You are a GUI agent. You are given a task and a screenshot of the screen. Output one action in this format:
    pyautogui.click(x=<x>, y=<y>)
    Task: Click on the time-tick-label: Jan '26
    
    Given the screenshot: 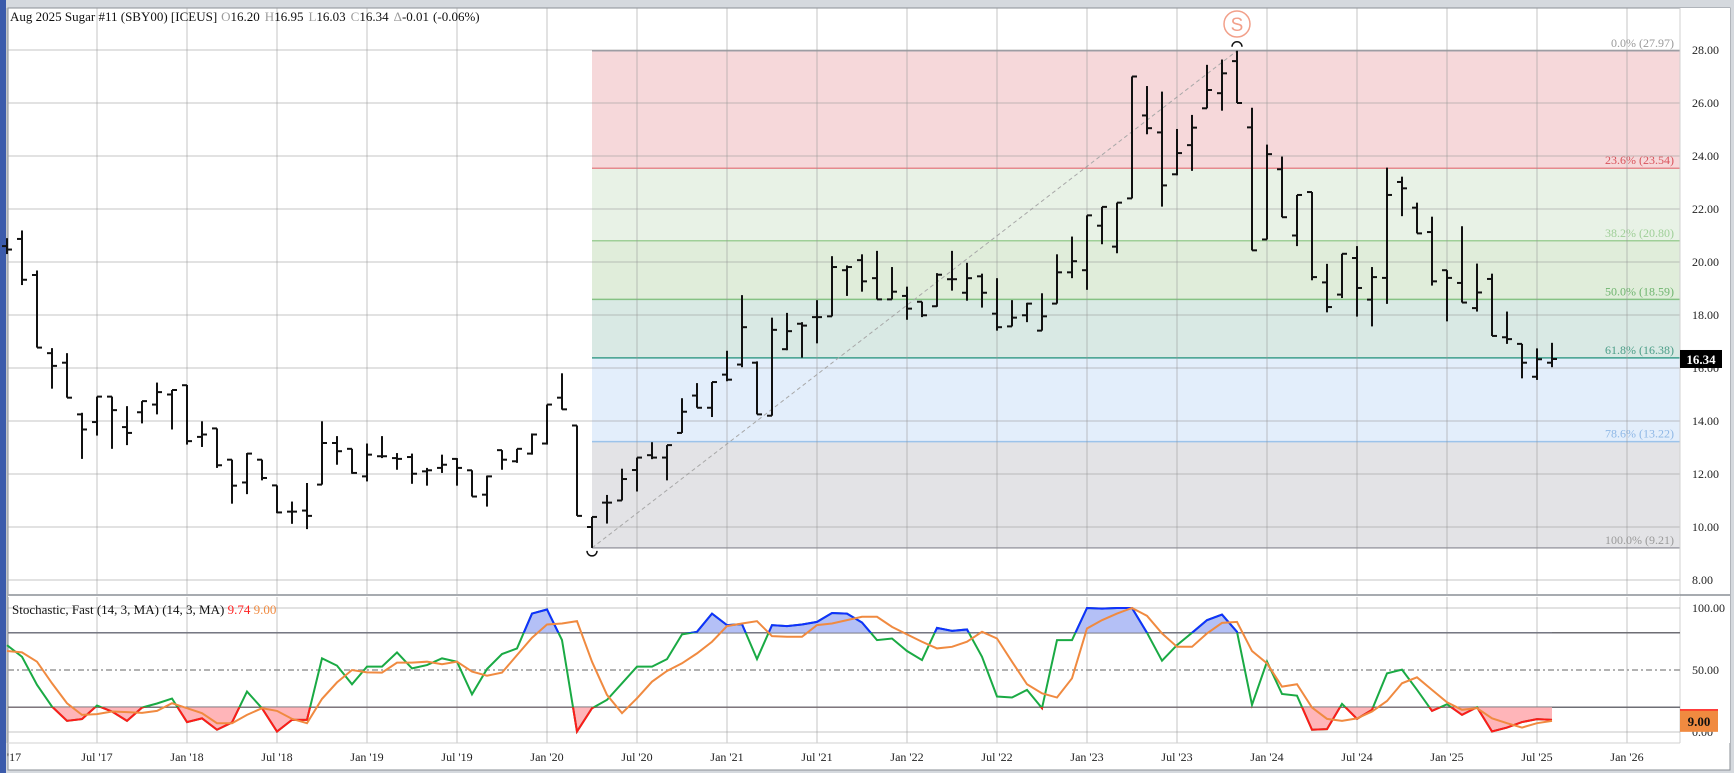 What is the action you would take?
    pyautogui.click(x=1626, y=757)
    